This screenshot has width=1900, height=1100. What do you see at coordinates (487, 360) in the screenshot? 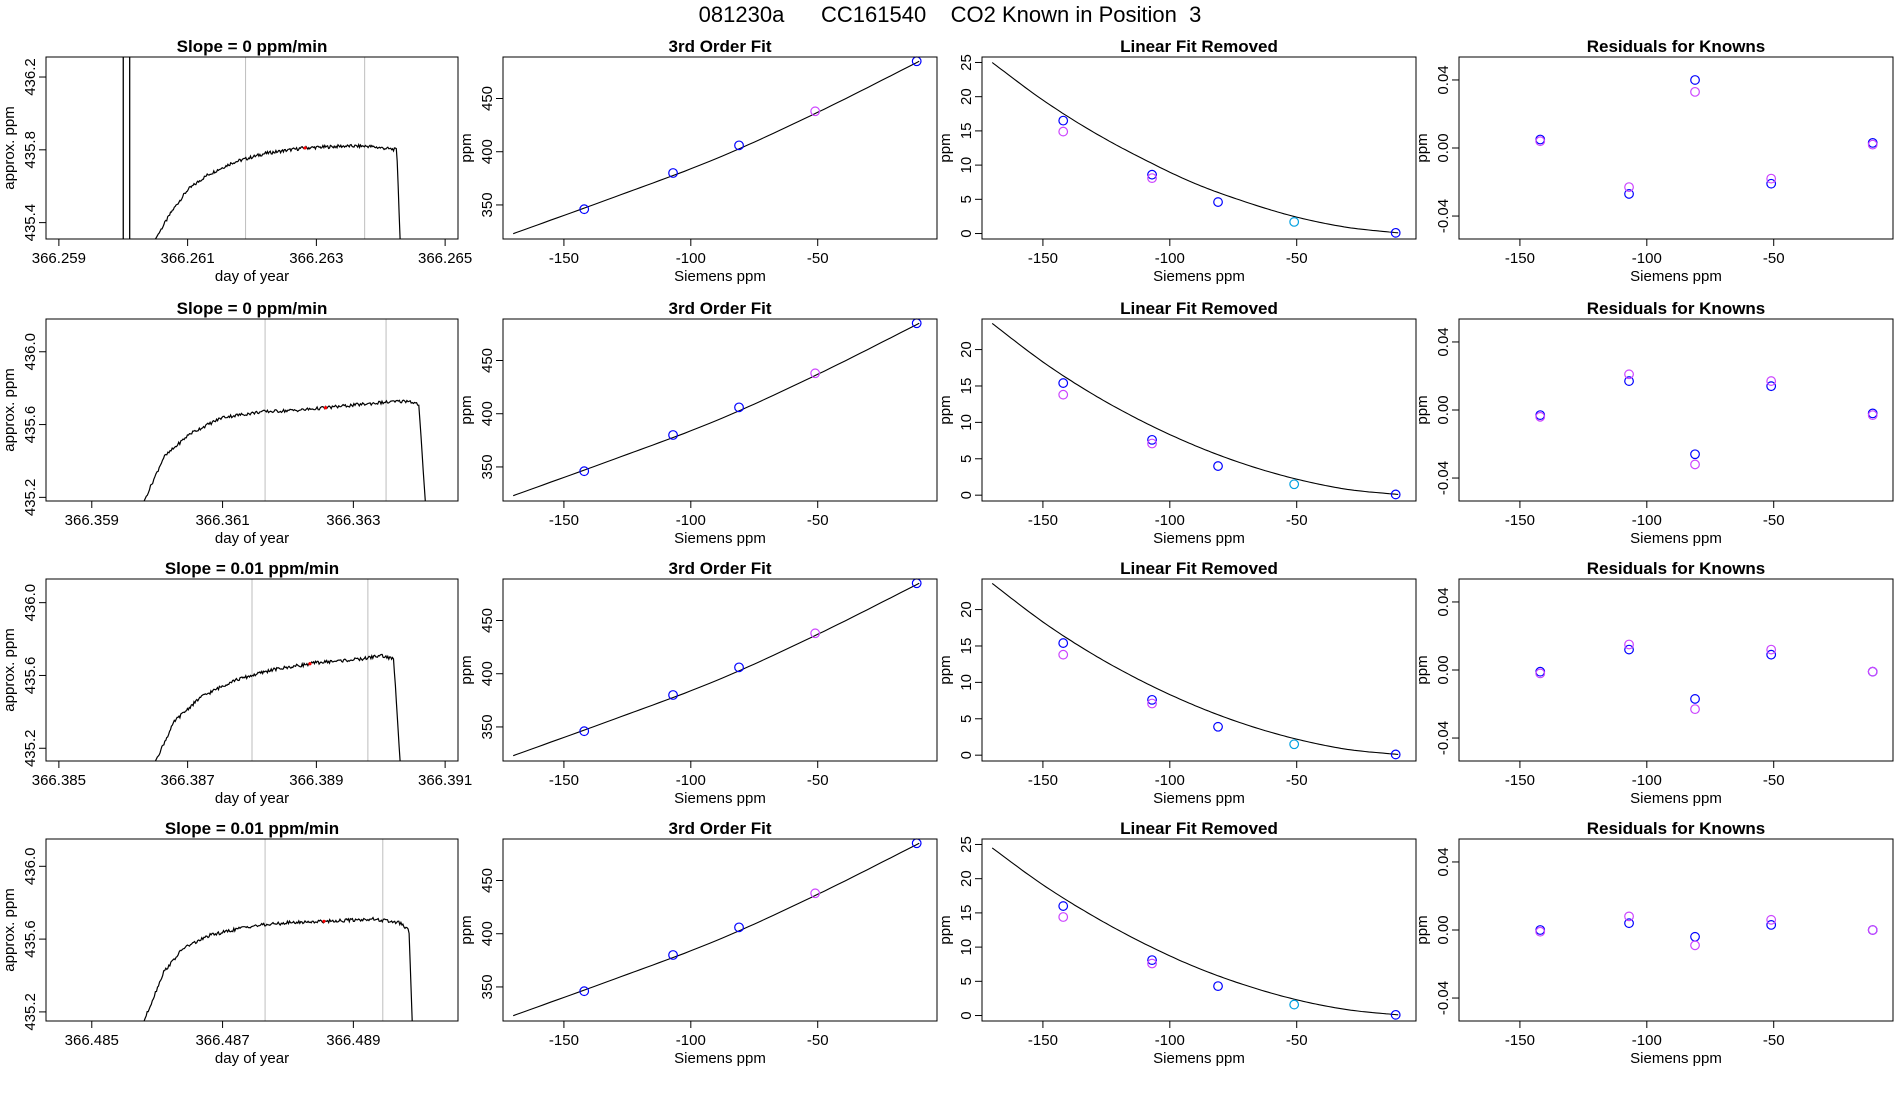
I see `y-tick-label: 450` at bounding box center [487, 360].